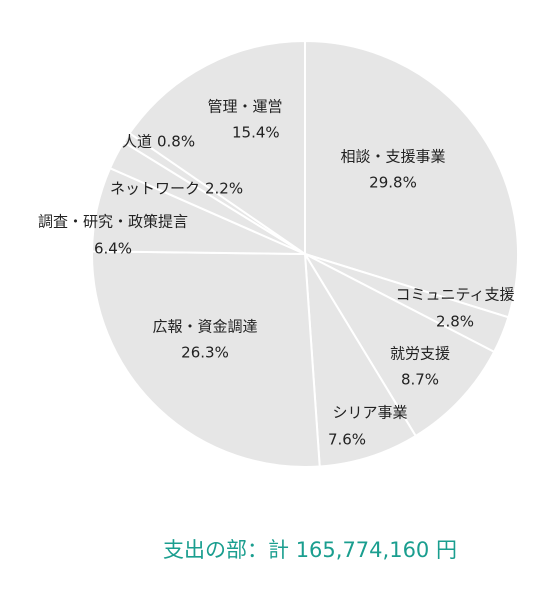 The width and height of the screenshot is (560, 611). I want to click on slice-label: コミュニティ支援, so click(454, 295).